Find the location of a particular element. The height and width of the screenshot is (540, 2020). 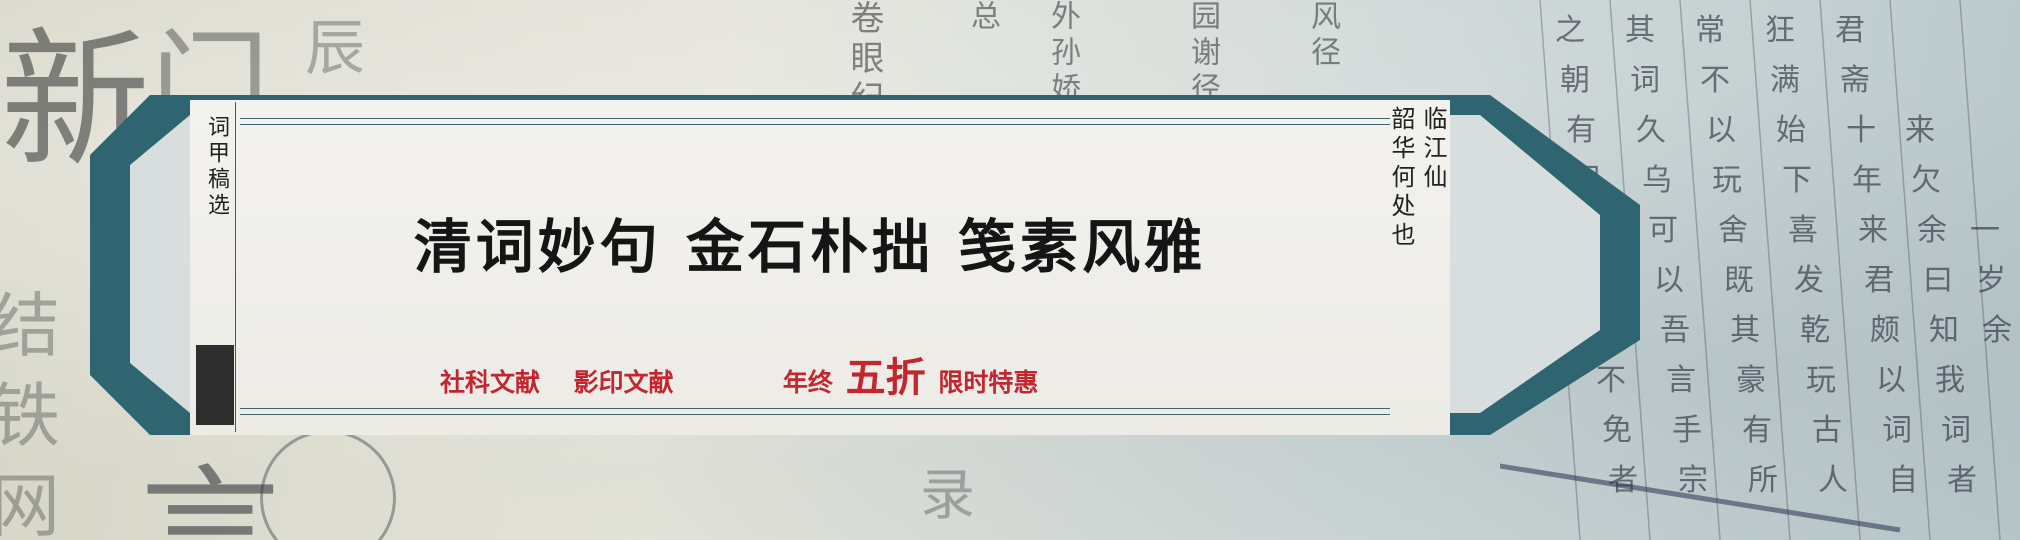

bg-brush-character: 网 is located at coordinates (30, 502).